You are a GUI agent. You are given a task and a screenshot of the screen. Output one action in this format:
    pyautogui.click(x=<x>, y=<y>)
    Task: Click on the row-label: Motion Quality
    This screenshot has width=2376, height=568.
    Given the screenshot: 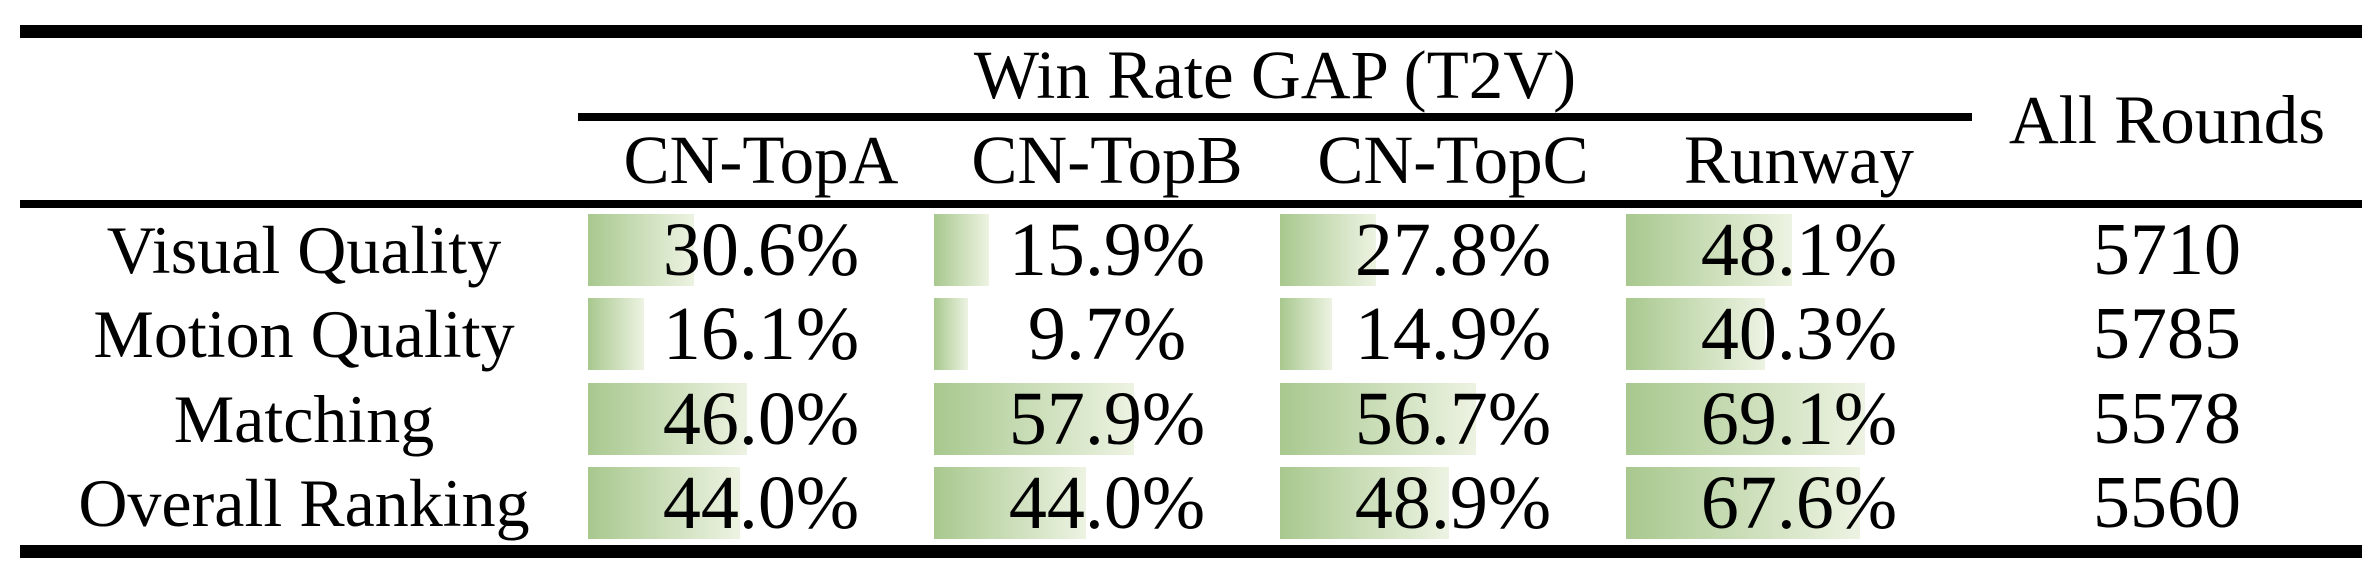 What is the action you would take?
    pyautogui.click(x=304, y=334)
    